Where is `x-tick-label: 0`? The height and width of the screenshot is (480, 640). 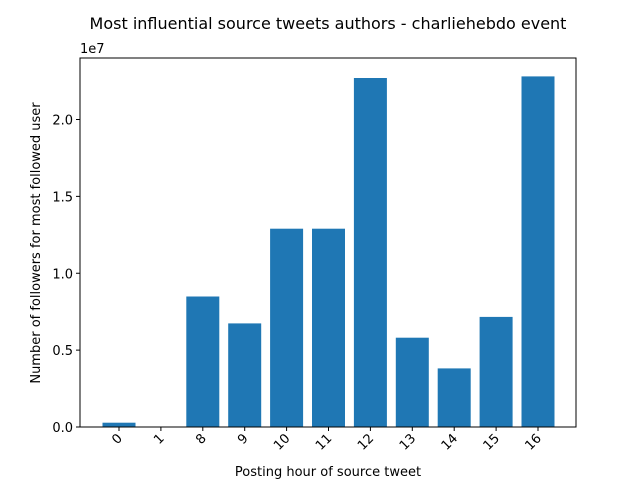 x-tick-label: 0 is located at coordinates (117, 439).